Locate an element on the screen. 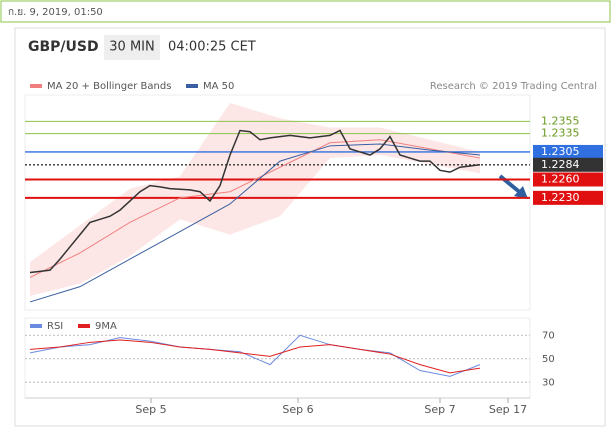 The image size is (611, 439). rsi-line is located at coordinates (255, 356).